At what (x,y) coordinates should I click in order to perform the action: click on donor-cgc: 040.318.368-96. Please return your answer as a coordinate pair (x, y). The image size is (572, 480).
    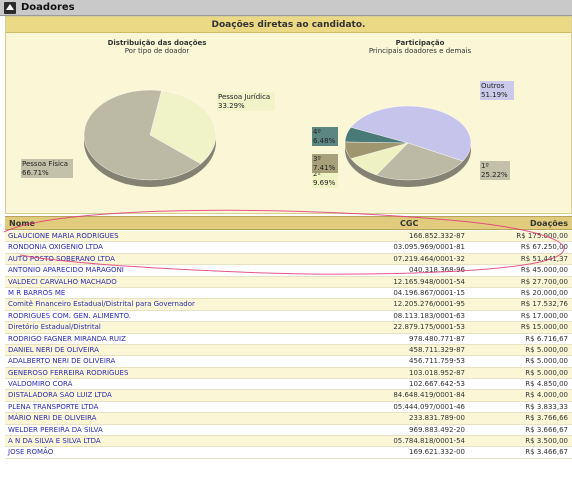
    Looking at the image, I should click on (437, 270).